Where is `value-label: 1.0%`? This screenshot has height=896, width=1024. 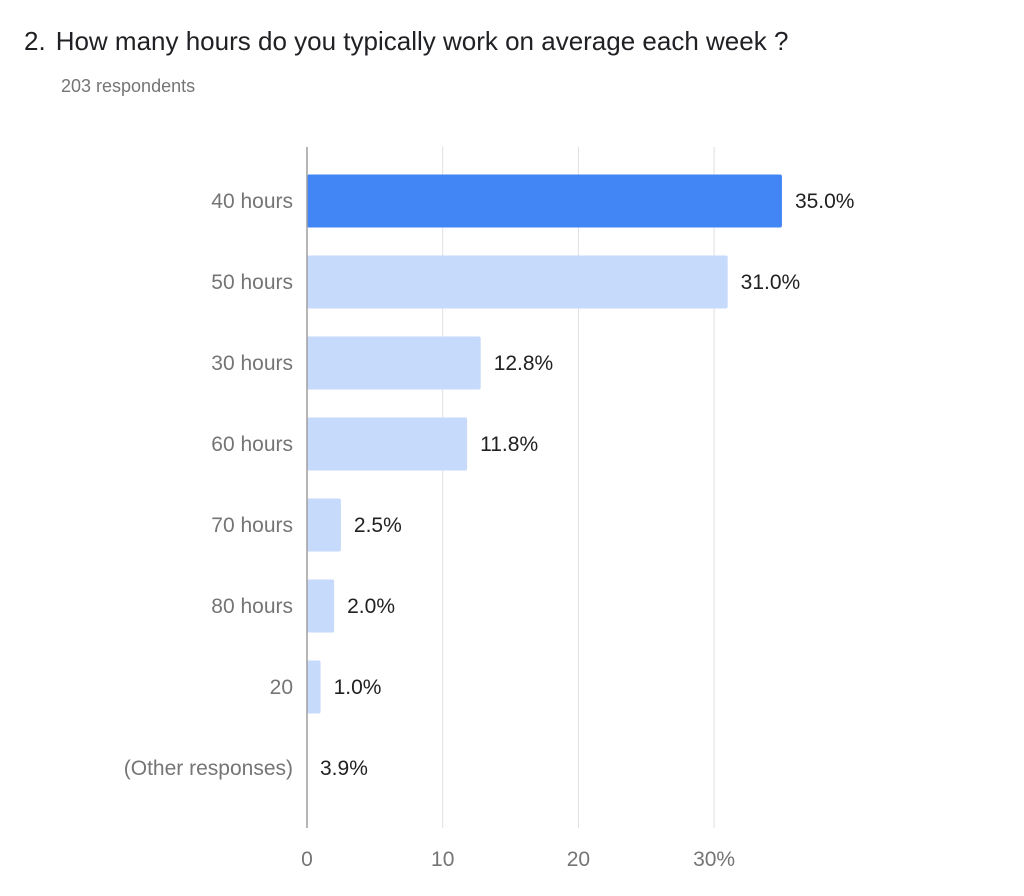 value-label: 1.0% is located at coordinates (358, 687).